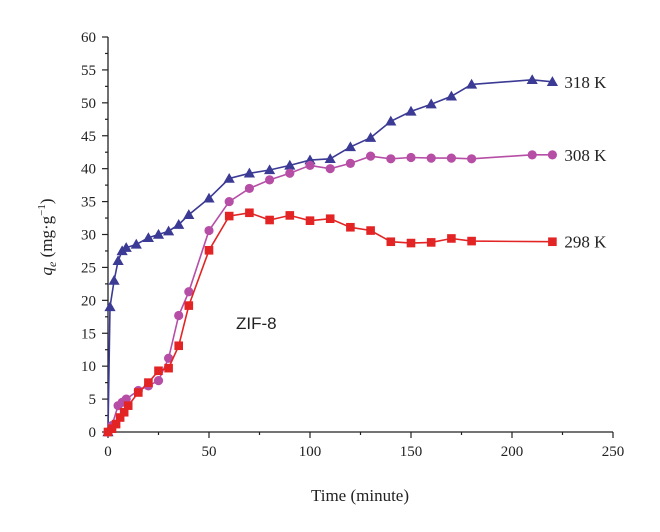 The image size is (660, 532). I want to click on x-tick-label: 200, so click(512, 452).